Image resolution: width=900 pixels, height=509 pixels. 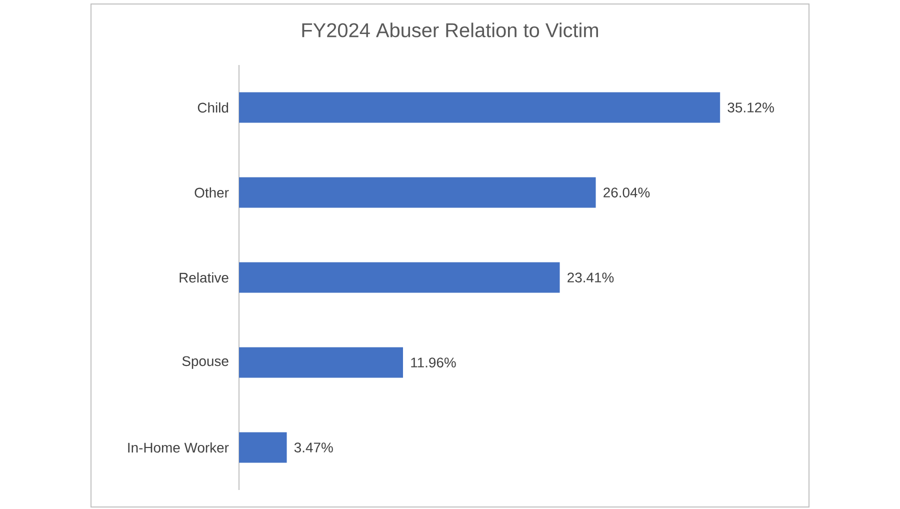 I want to click on y-tick-label: Other, so click(x=211, y=192).